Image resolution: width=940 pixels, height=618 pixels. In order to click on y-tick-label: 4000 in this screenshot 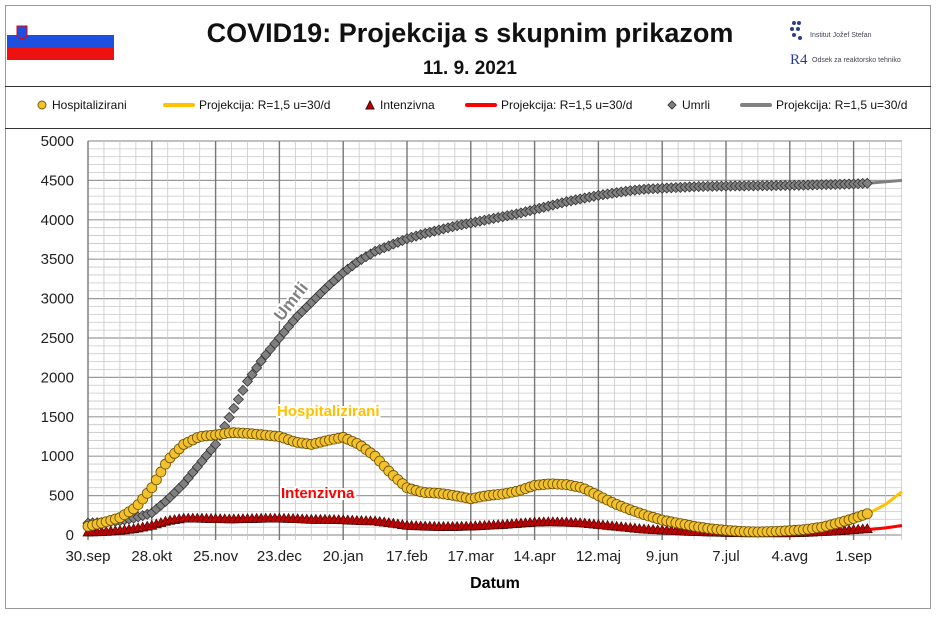, I will do `click(57, 220)`.